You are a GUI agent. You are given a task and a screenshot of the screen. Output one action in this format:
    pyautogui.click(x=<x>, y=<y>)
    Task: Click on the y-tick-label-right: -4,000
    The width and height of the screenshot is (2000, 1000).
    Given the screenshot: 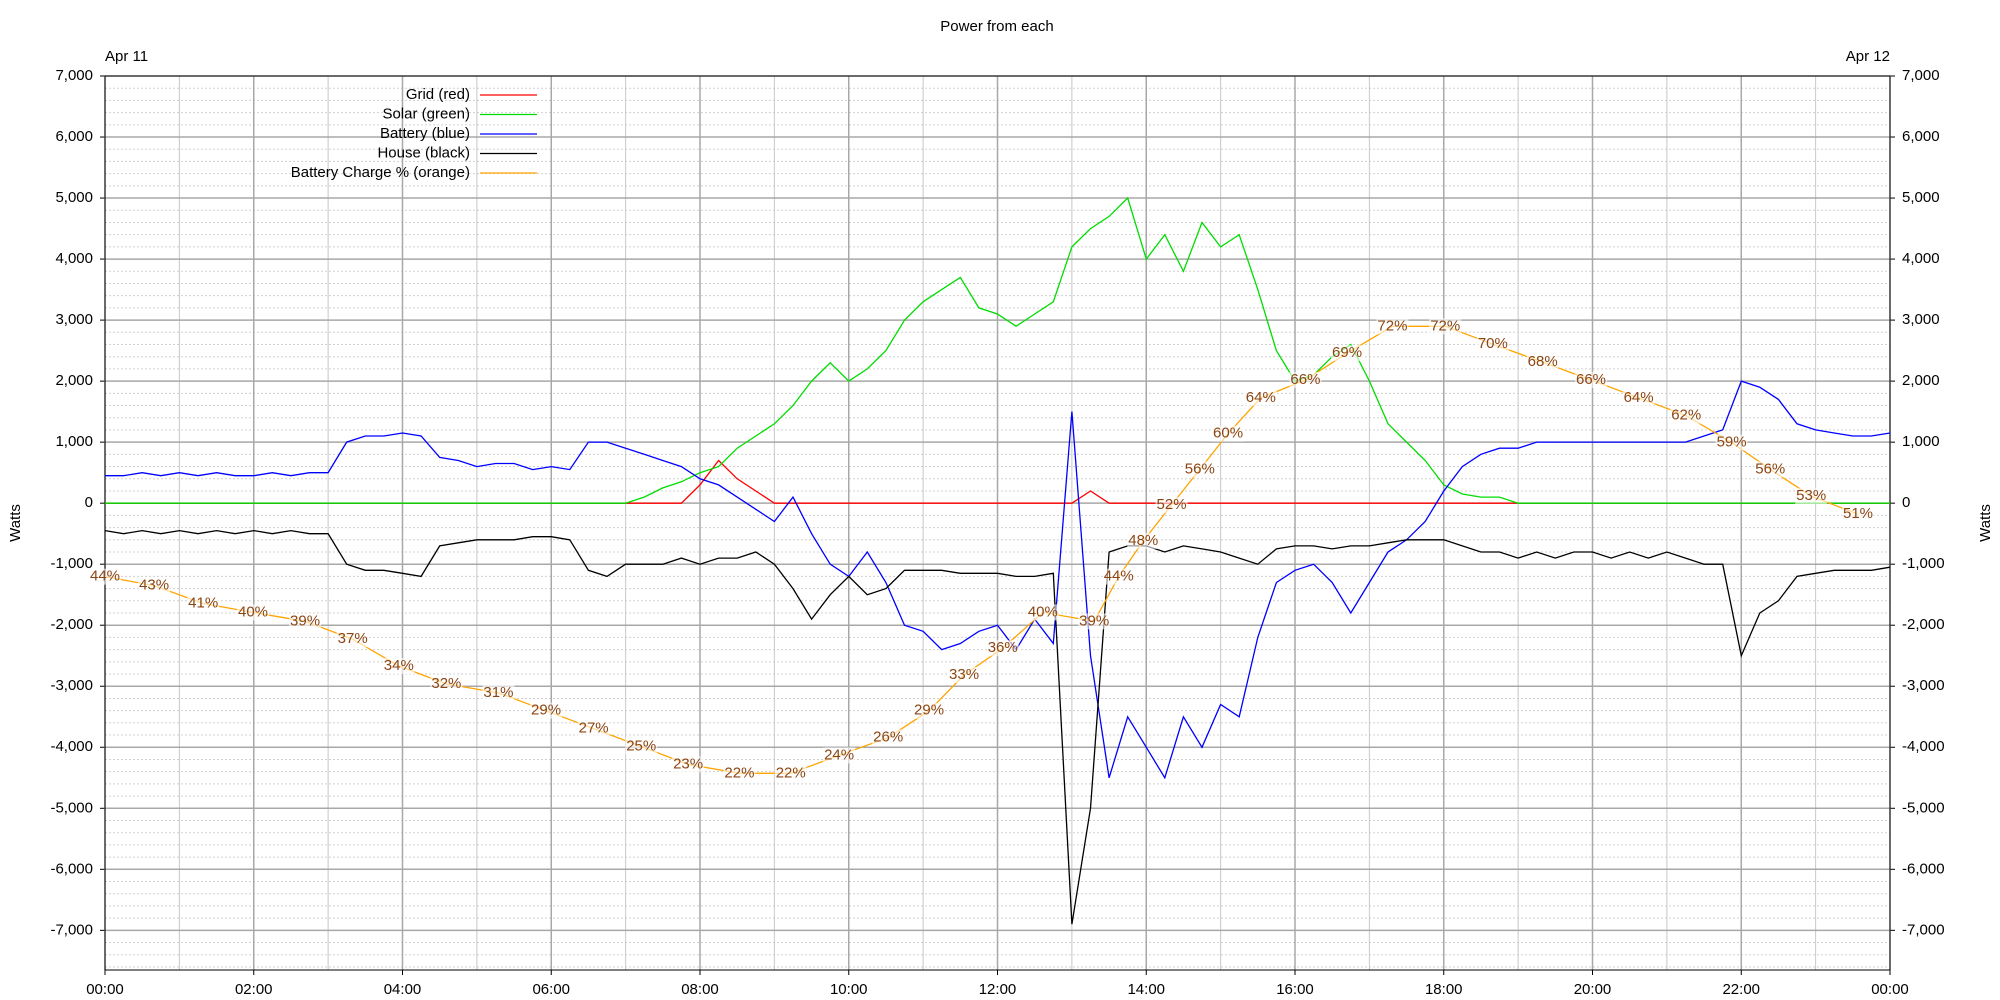 What is the action you would take?
    pyautogui.click(x=1923, y=746)
    